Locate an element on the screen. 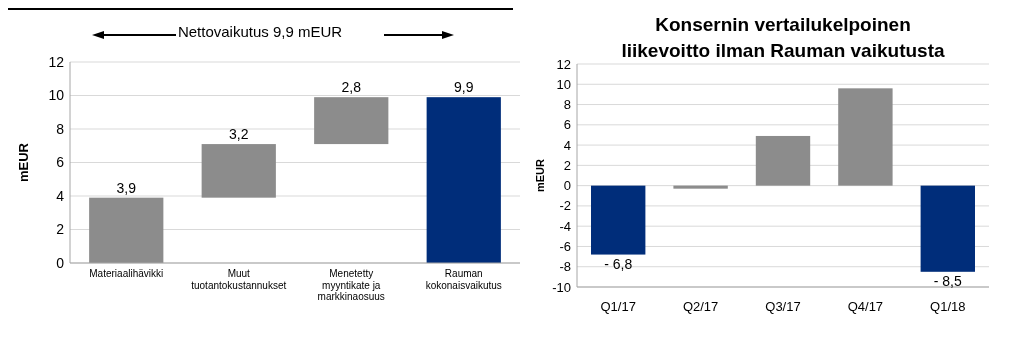 The image size is (1023, 341). y-tick-label: -6 is located at coordinates (565, 246).